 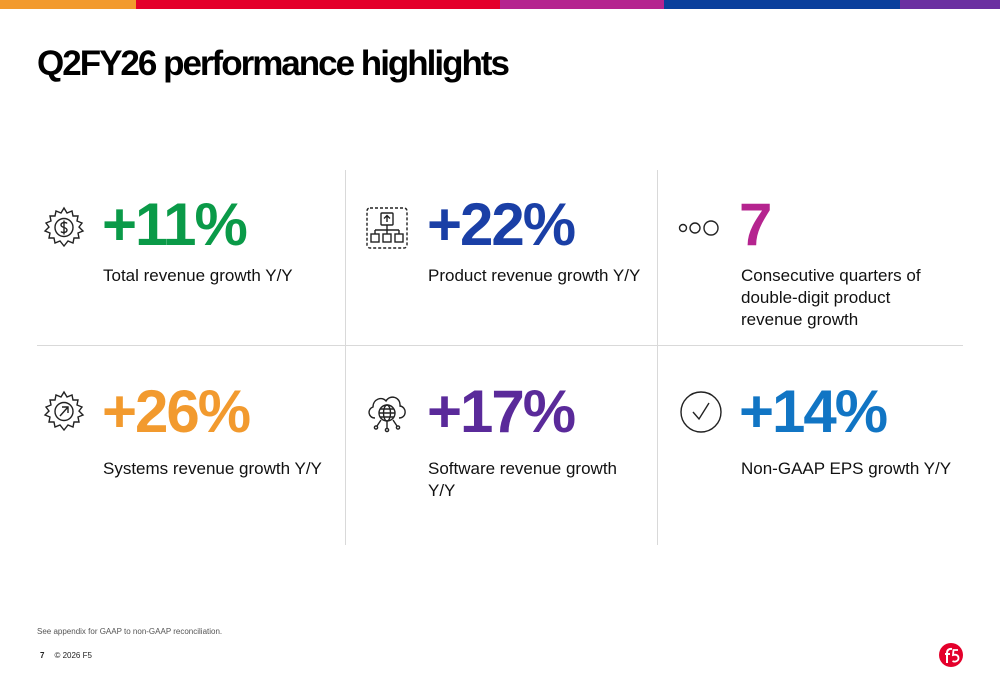 I want to click on page-number: 7, so click(x=42, y=655).